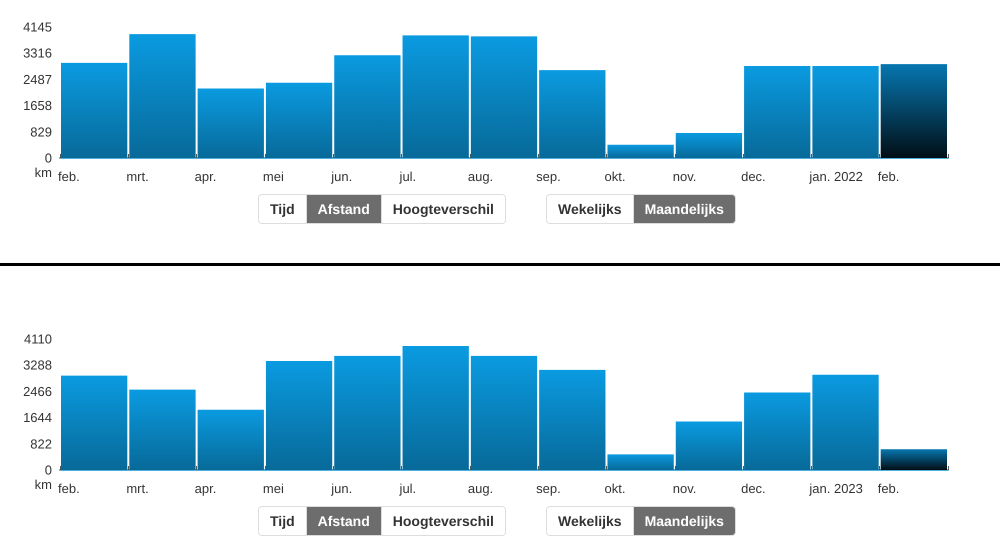  What do you see at coordinates (41, 132) in the screenshot?
I see `y-tick-label: 829` at bounding box center [41, 132].